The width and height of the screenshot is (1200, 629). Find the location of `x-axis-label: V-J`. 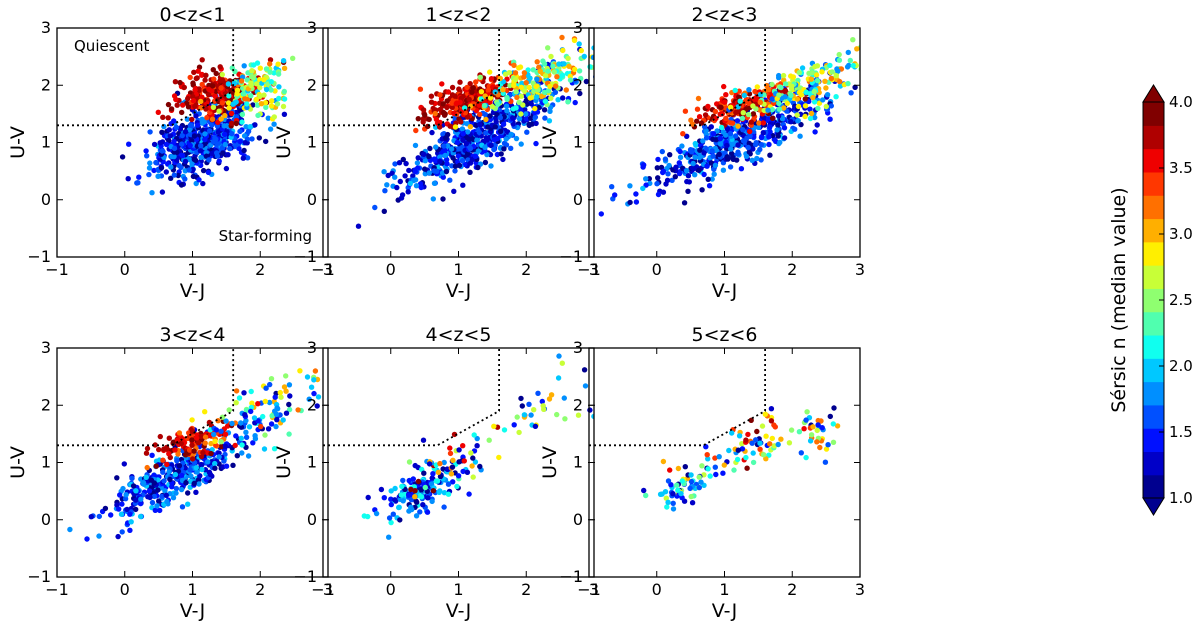

x-axis-label: V-J is located at coordinates (458, 291).